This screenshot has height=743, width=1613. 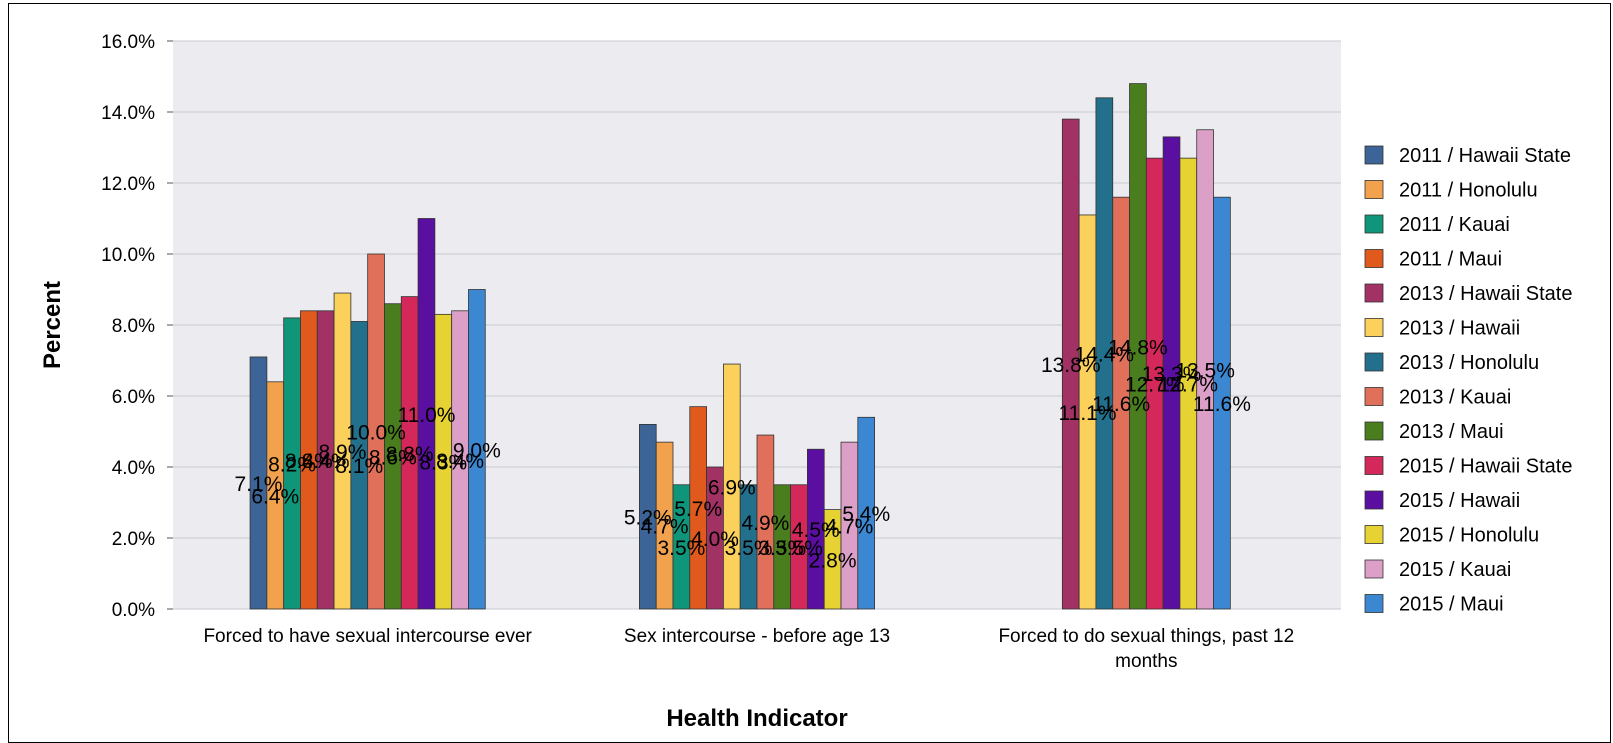 I want to click on data-label: 13.3%, so click(x=1172, y=374).